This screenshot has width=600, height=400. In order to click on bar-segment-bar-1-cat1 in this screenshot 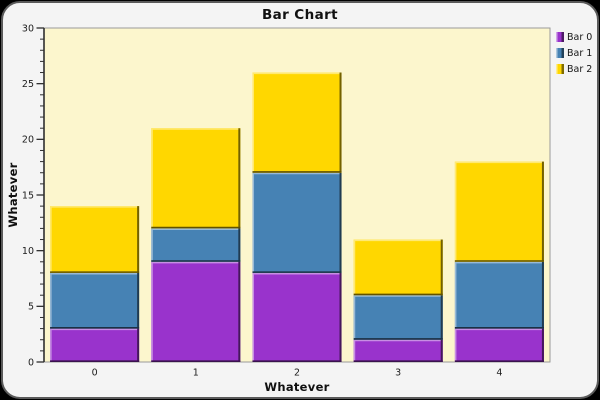, I will do `click(196, 245)`.